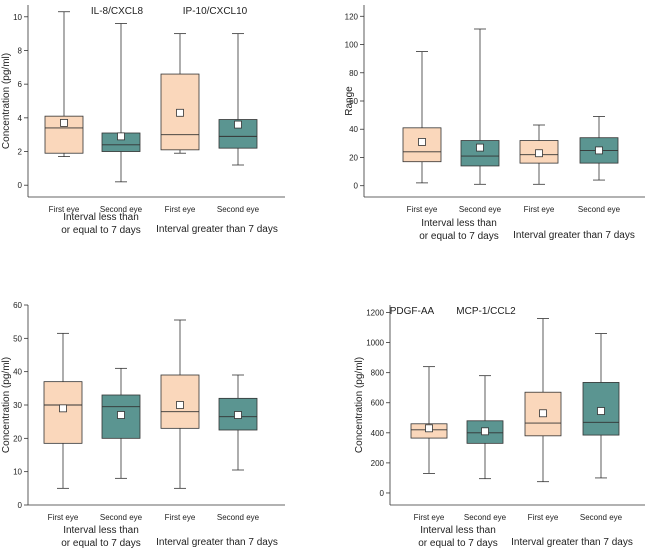 The width and height of the screenshot is (669, 557). I want to click on y-tick-label: 400, so click(378, 433).